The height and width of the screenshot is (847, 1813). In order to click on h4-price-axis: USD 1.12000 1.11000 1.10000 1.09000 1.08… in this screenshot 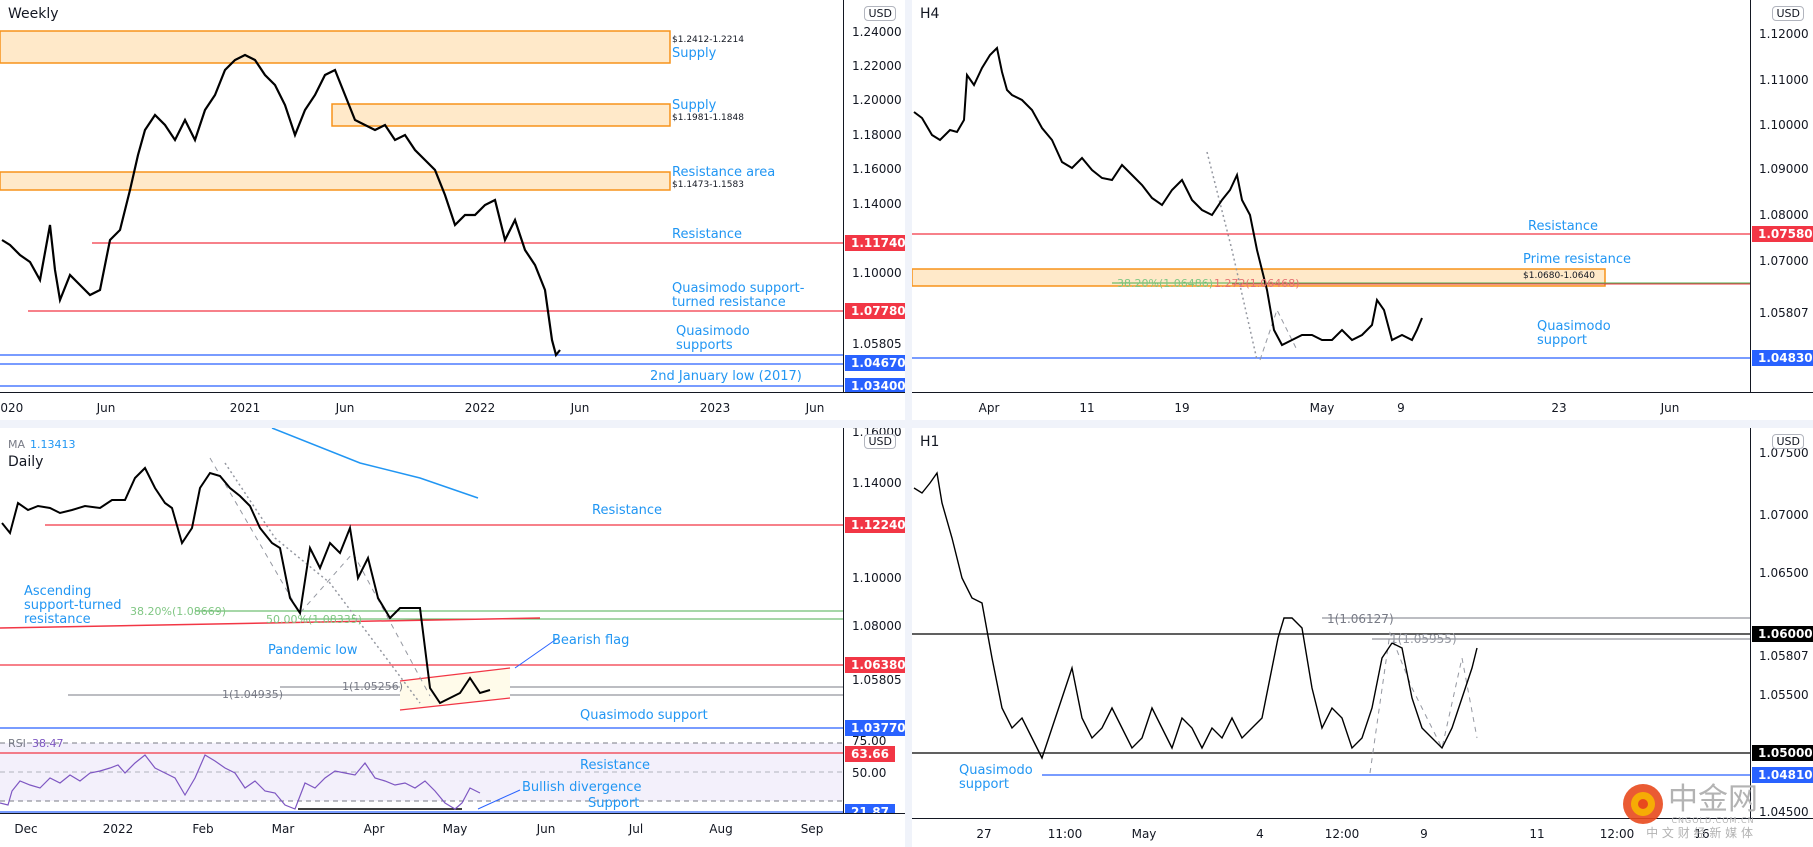, I will do `click(1781, 196)`.